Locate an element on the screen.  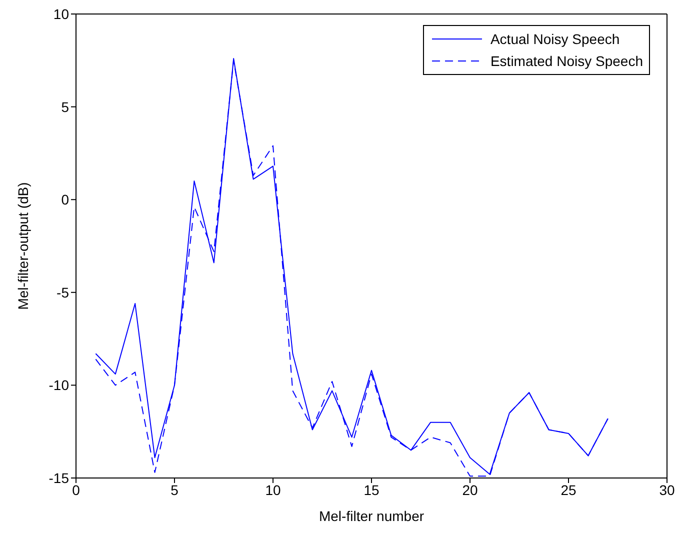
y-axis-title: Mel-filter-output (dB) is located at coordinates (22, 246).